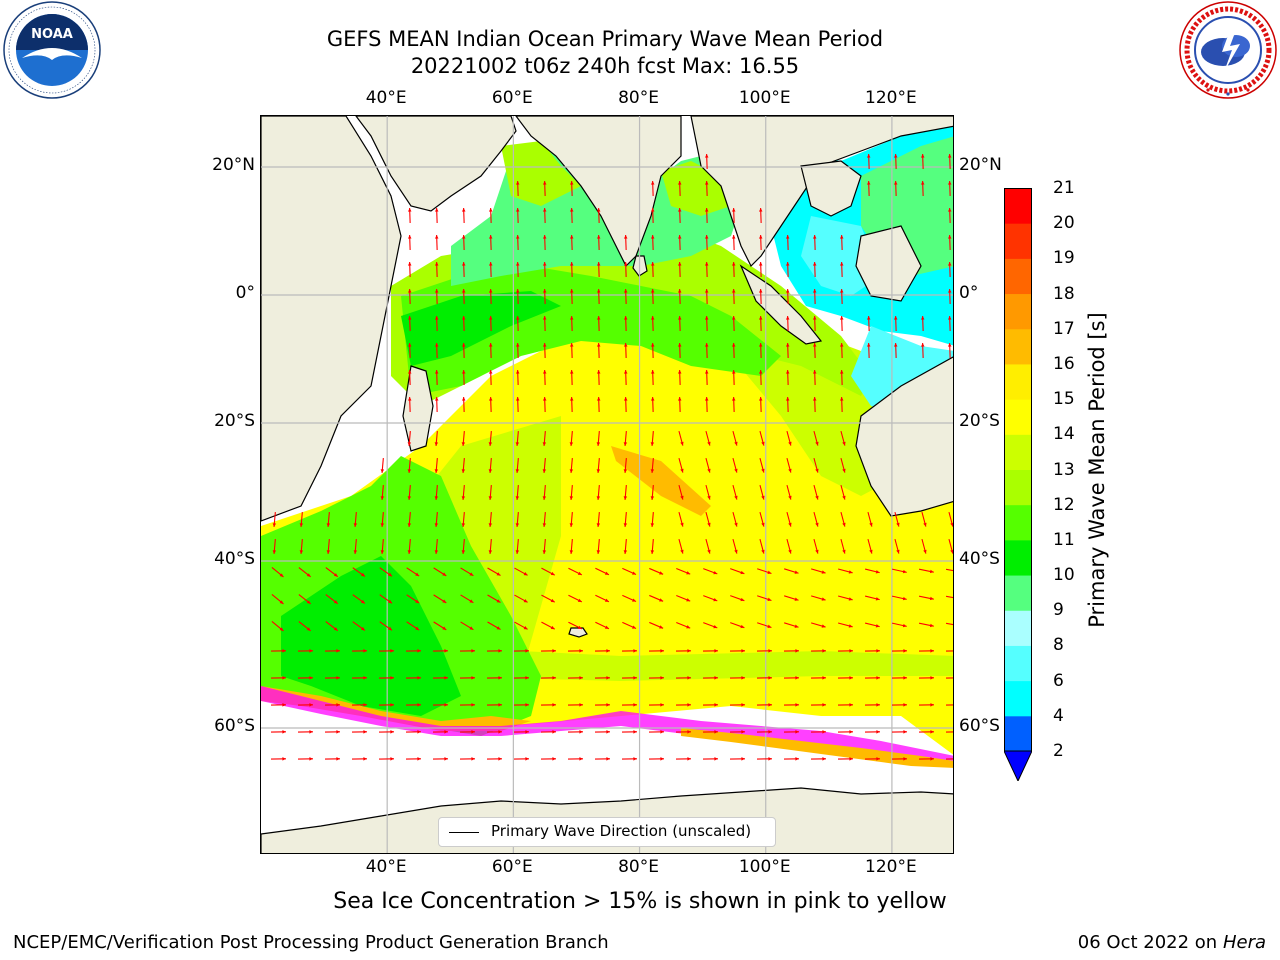 This screenshot has width=1280, height=960. I want to click on lat-tick-right: 0°, so click(969, 293).